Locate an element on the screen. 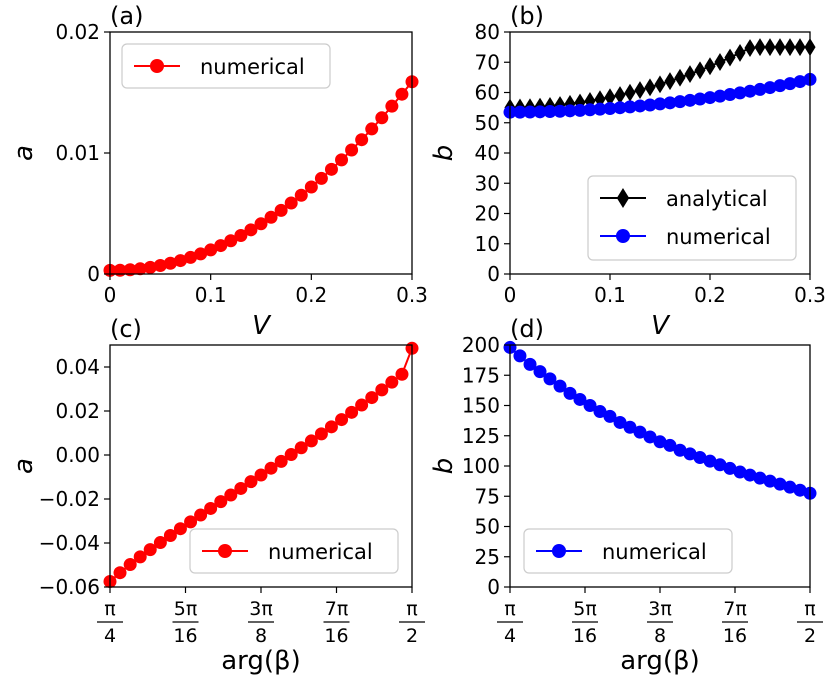 This screenshot has height=675, width=830. legend: analytical numerical is located at coordinates (692, 218).